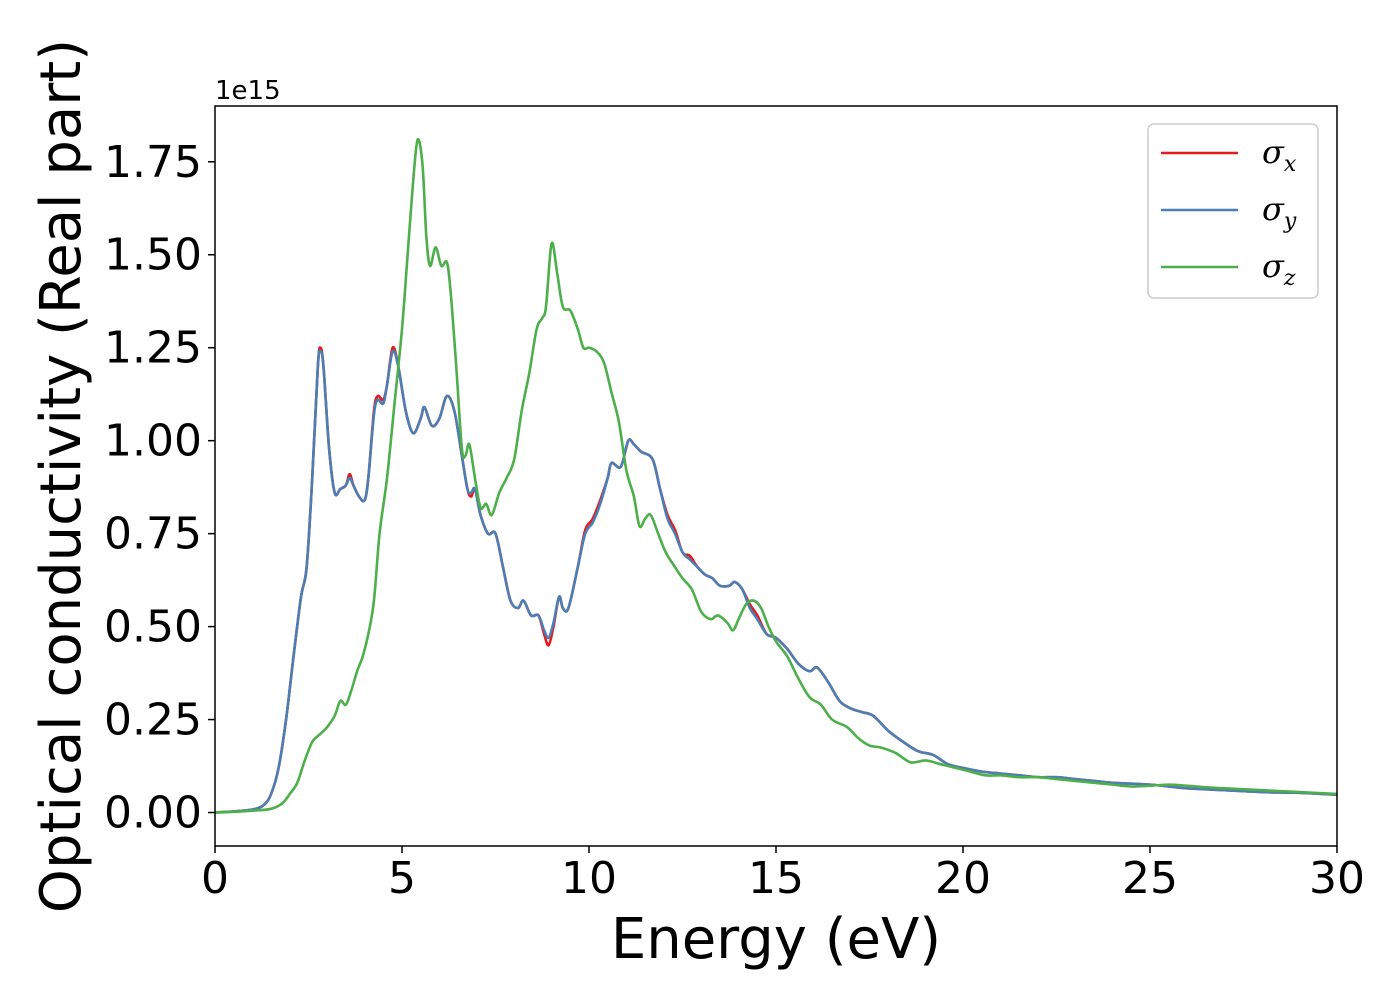 The height and width of the screenshot is (1000, 1400). What do you see at coordinates (159, 488) in the screenshot?
I see `y-axis: 0.00 0.25 0.50 0.75 1.00 1.25 1.50 1.75` at bounding box center [159, 488].